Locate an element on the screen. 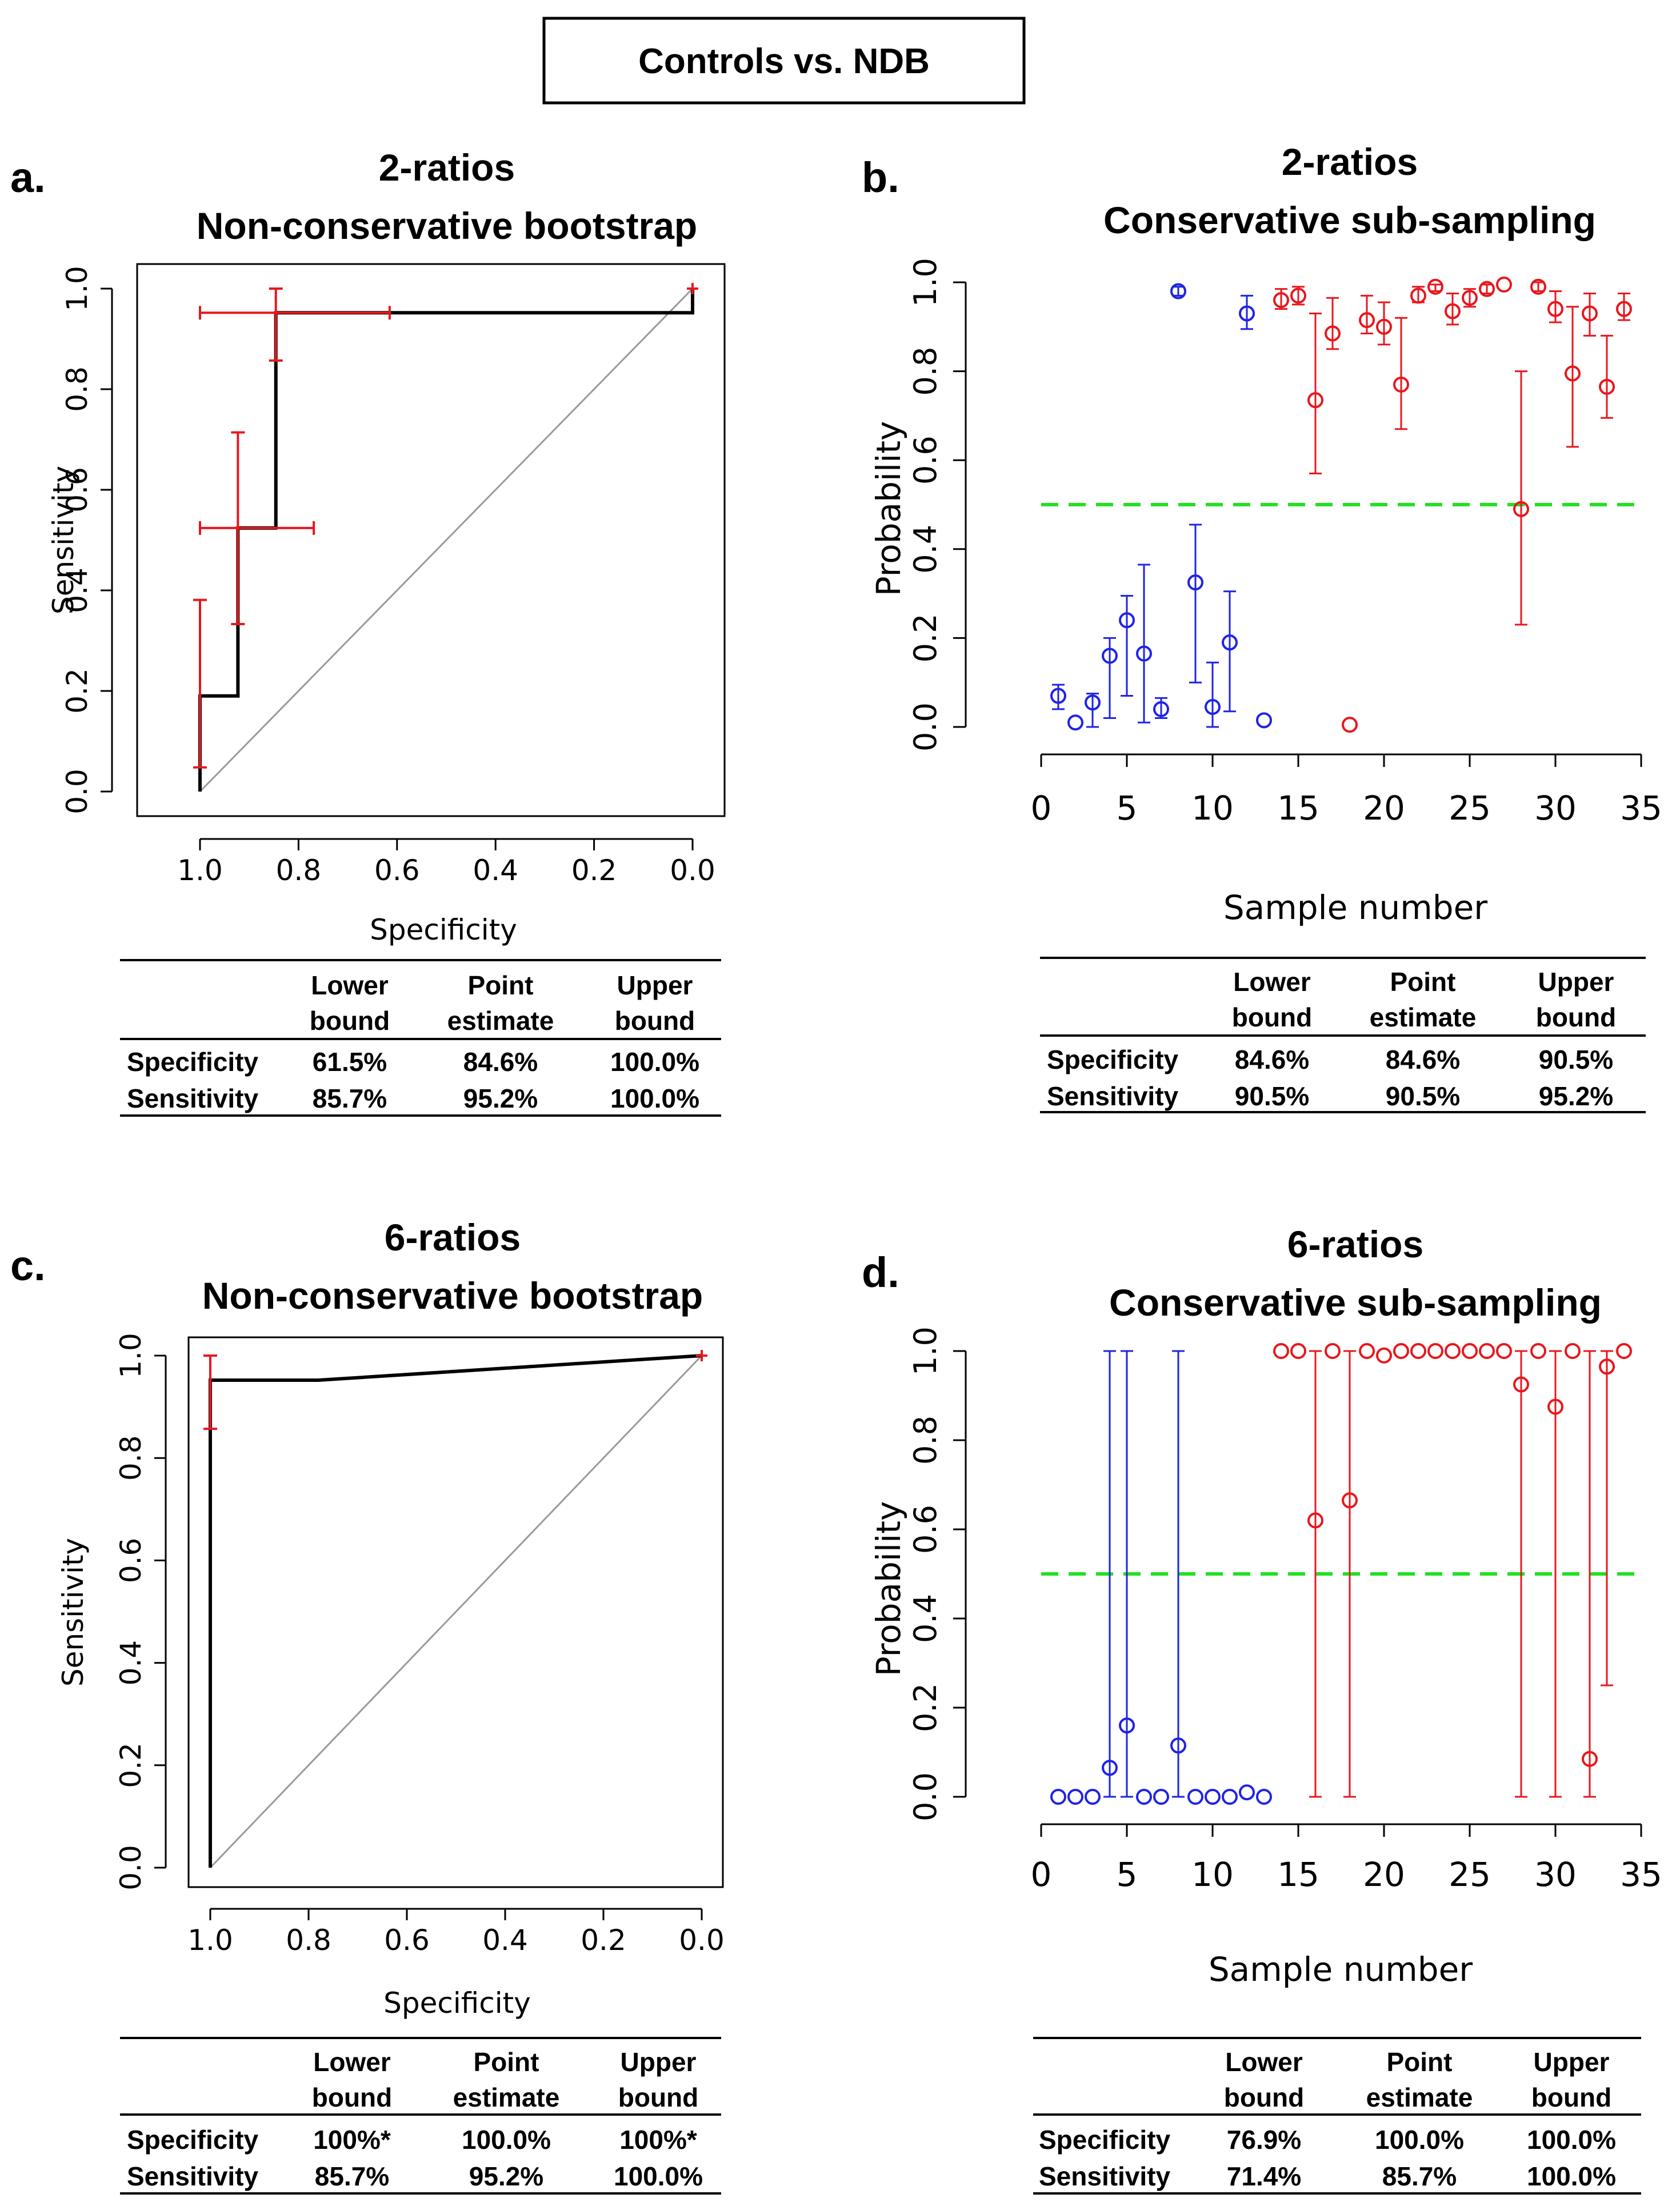  x-tick-label: 0.2 is located at coordinates (594, 870).